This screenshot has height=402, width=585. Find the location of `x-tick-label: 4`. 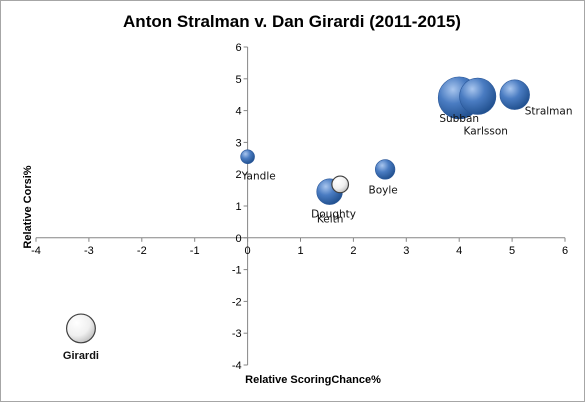

x-tick-label: 4 is located at coordinates (459, 251).